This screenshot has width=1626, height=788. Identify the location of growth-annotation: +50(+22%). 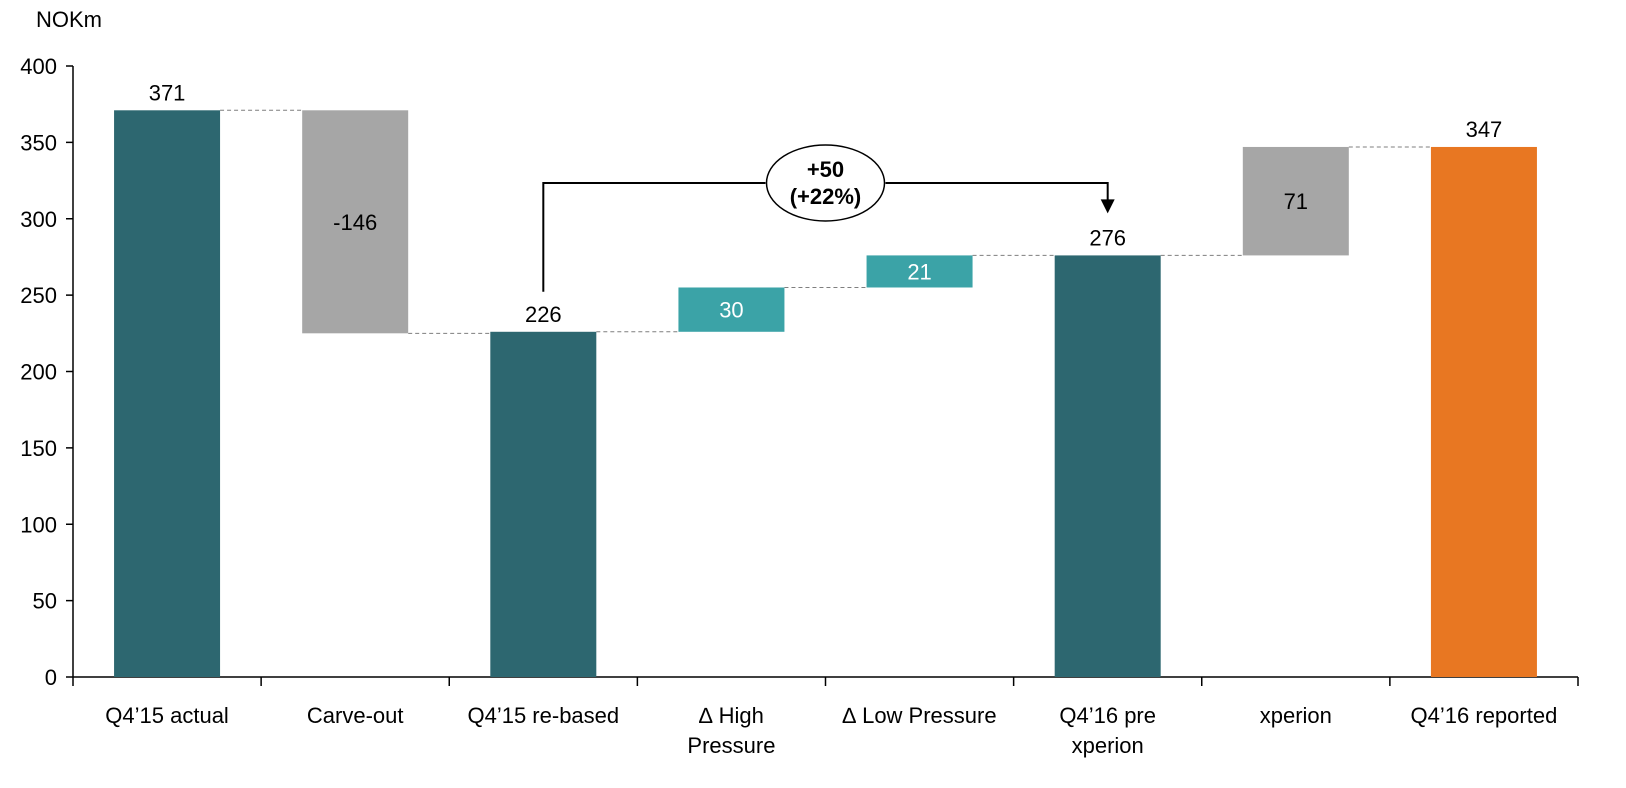
(828, 218).